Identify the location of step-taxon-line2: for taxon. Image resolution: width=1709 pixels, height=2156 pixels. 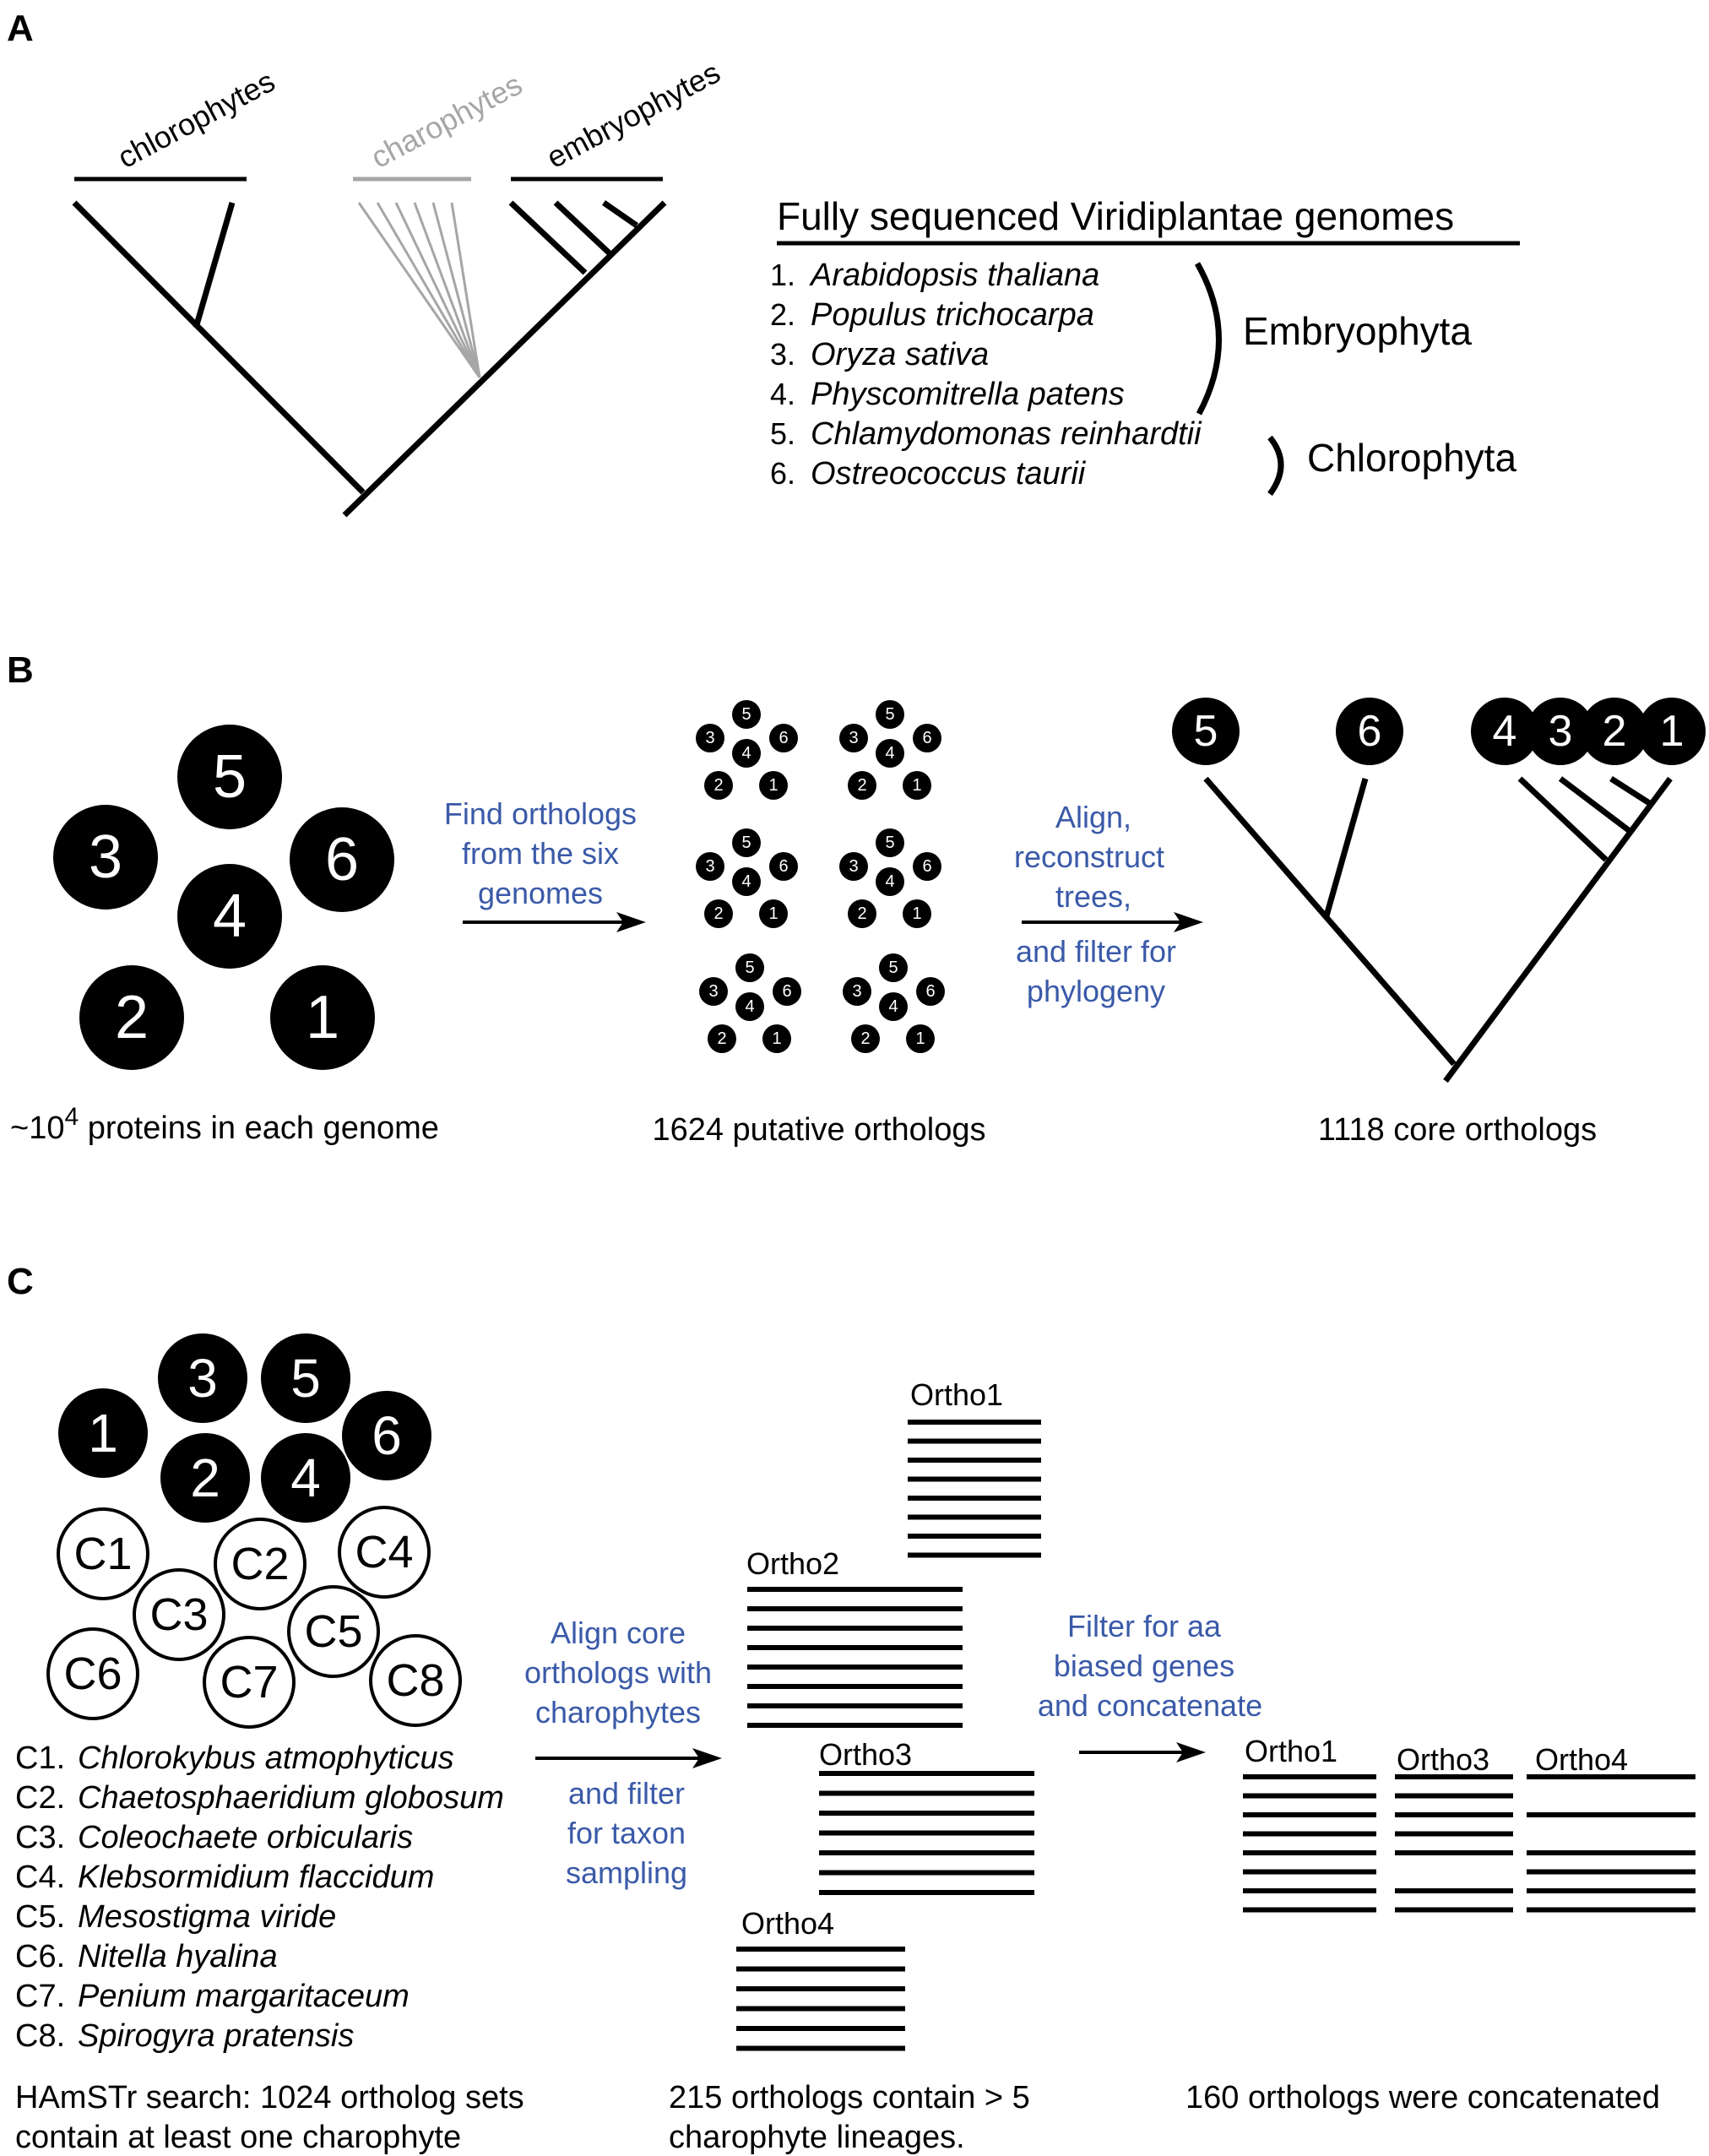
(626, 1833).